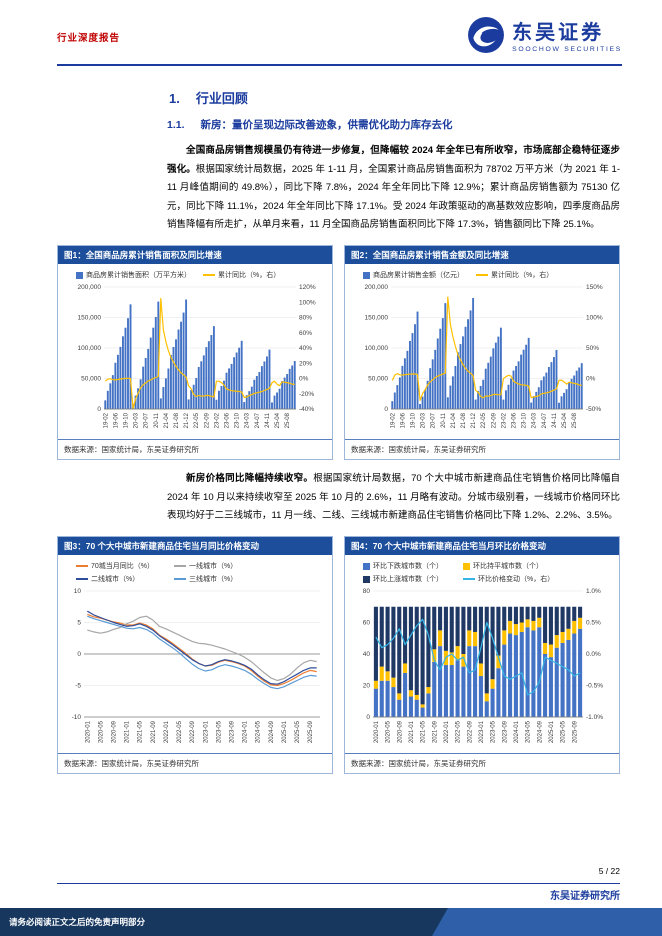 This screenshot has width=662, height=936. What do you see at coordinates (555, 421) in the screenshot?
I see `svg-text: 24-11` at bounding box center [555, 421].